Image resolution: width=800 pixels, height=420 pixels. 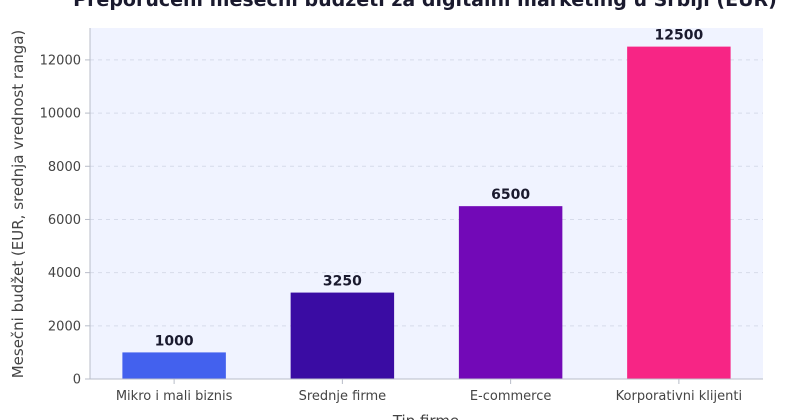 What do you see at coordinates (77, 380) in the screenshot?
I see `y-tick-label: 0` at bounding box center [77, 380].